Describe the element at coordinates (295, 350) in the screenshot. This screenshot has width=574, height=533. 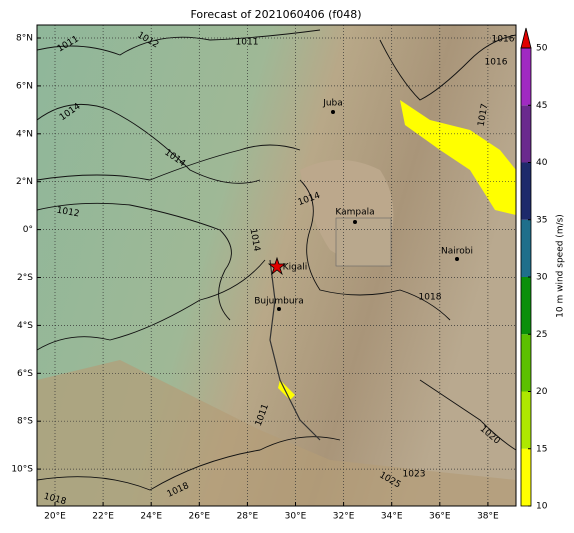
I see `rift-boundary` at that location.